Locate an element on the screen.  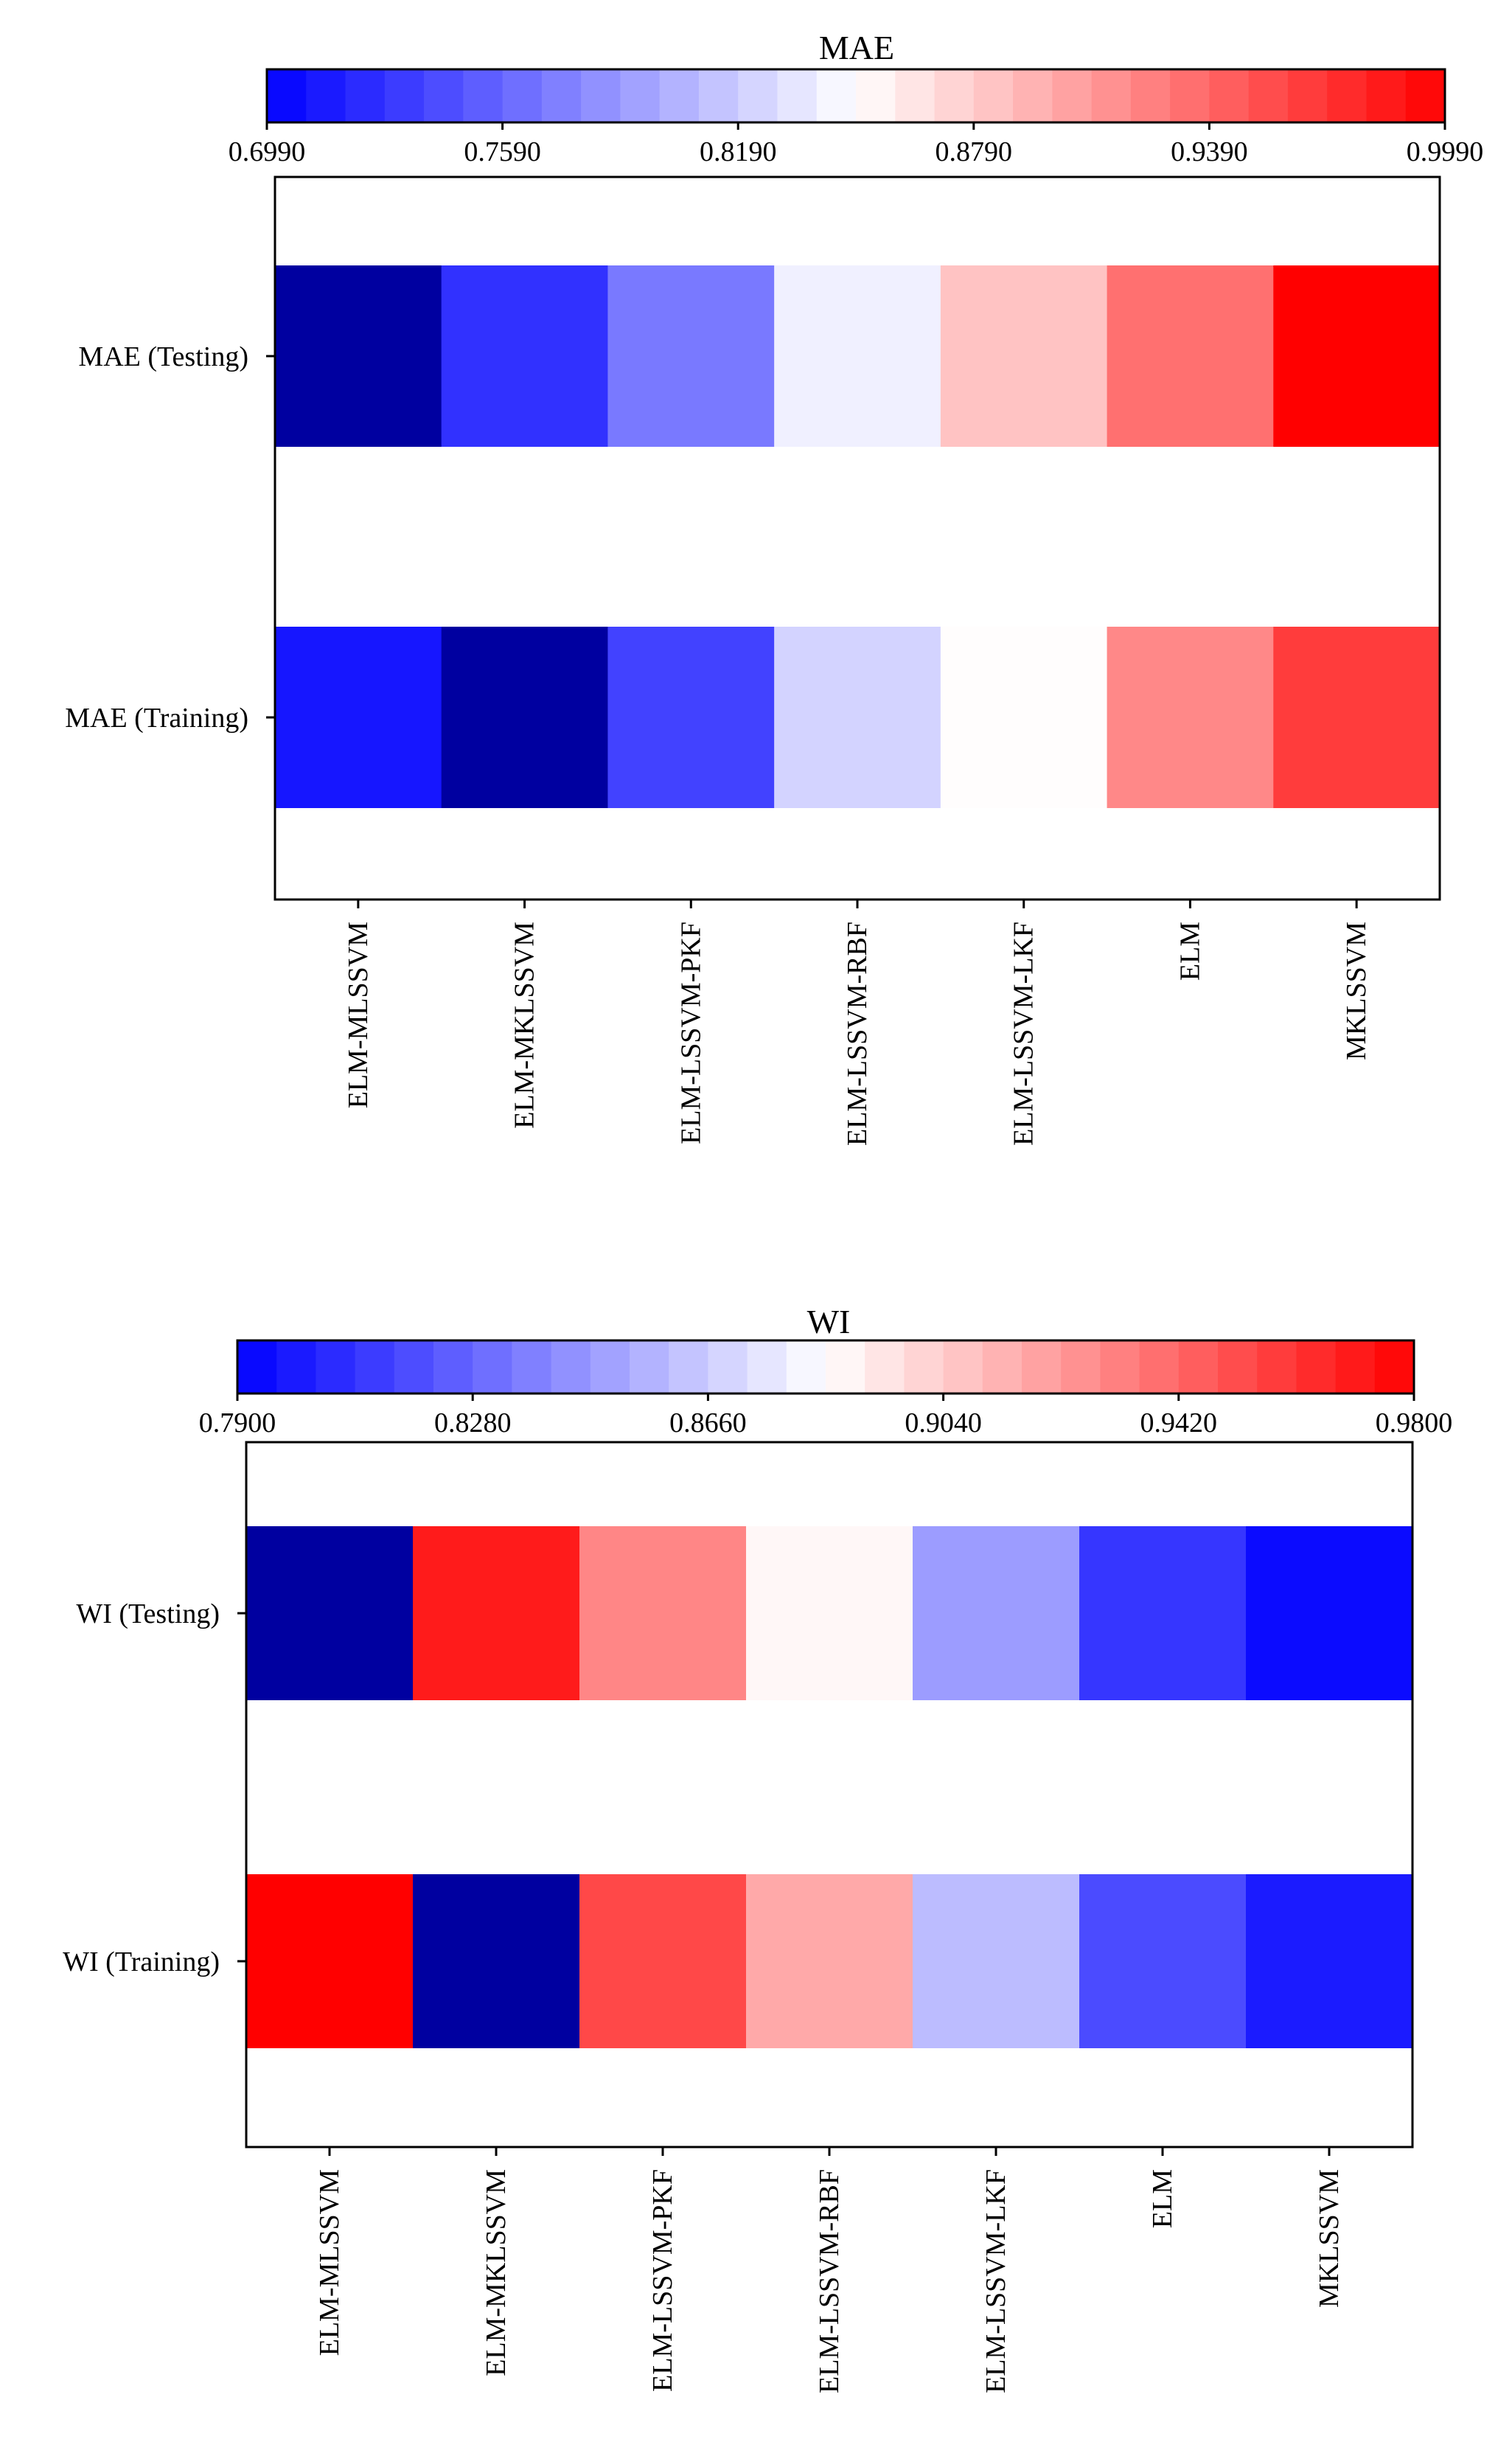
colorbar-tick-label: 0.8190 is located at coordinates (738, 151).